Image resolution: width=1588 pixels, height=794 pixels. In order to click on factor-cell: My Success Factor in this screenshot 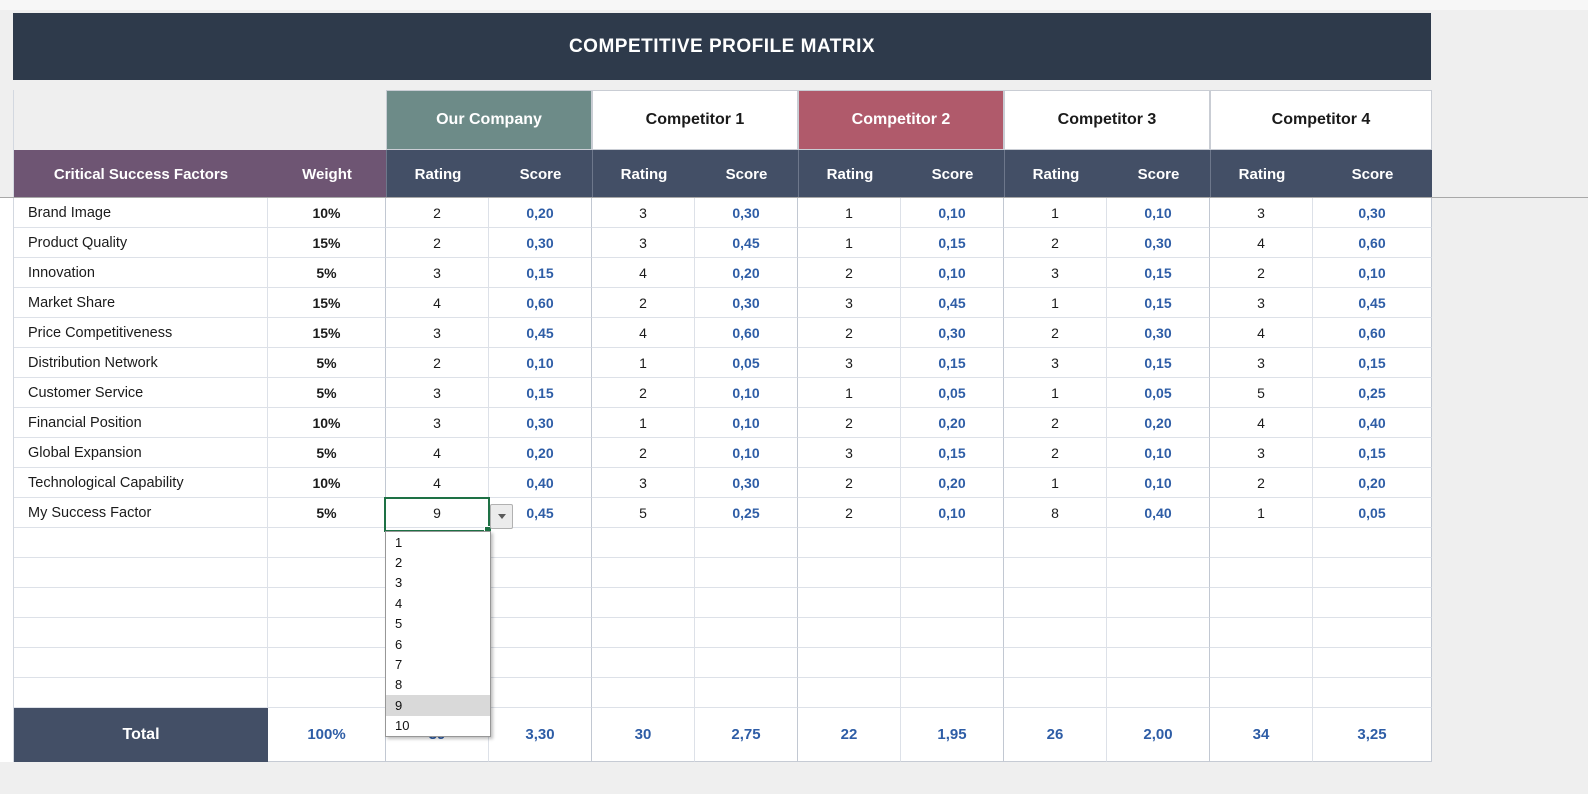, I will do `click(141, 513)`.